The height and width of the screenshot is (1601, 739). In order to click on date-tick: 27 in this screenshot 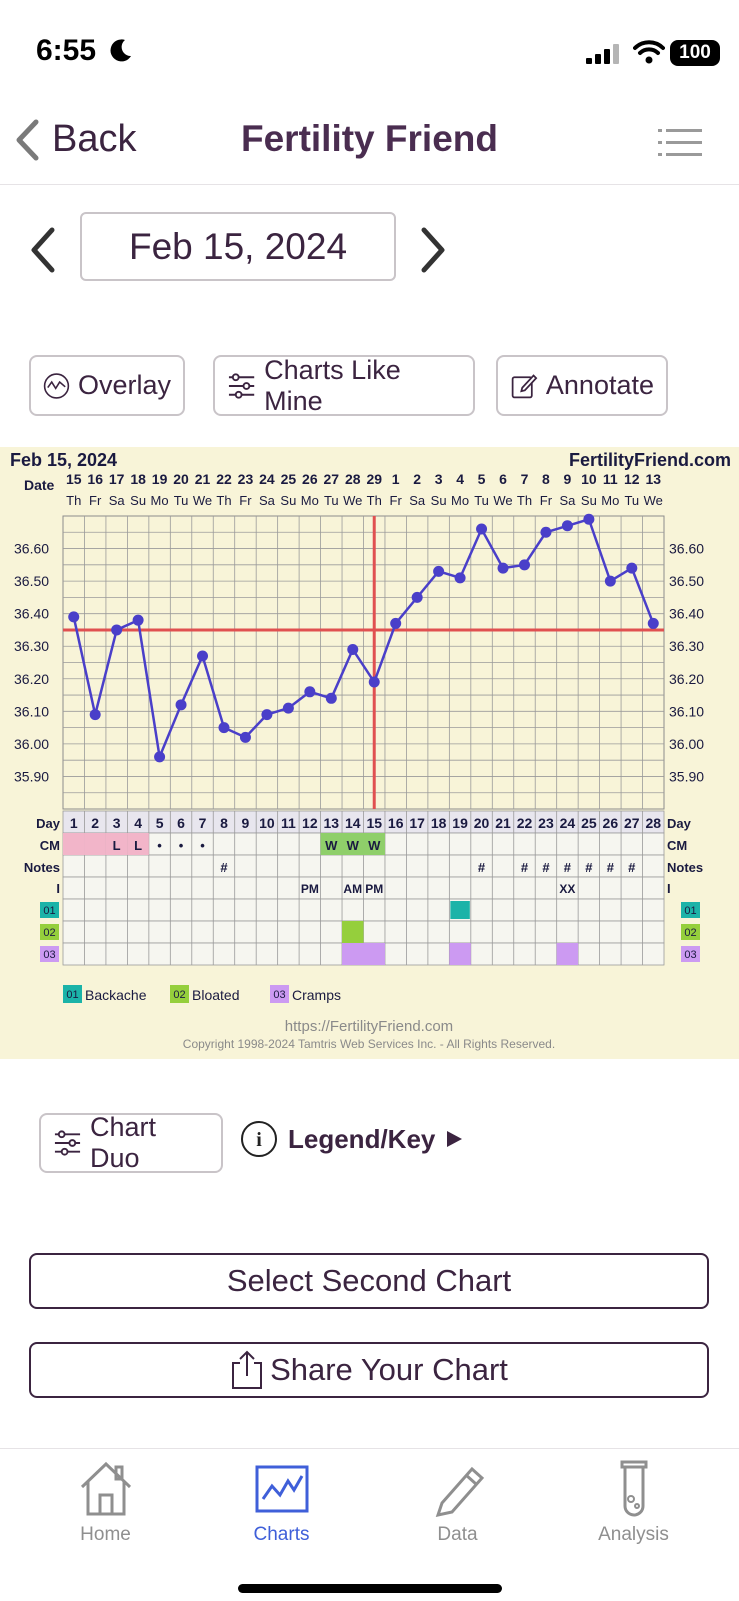, I will do `click(332, 479)`.